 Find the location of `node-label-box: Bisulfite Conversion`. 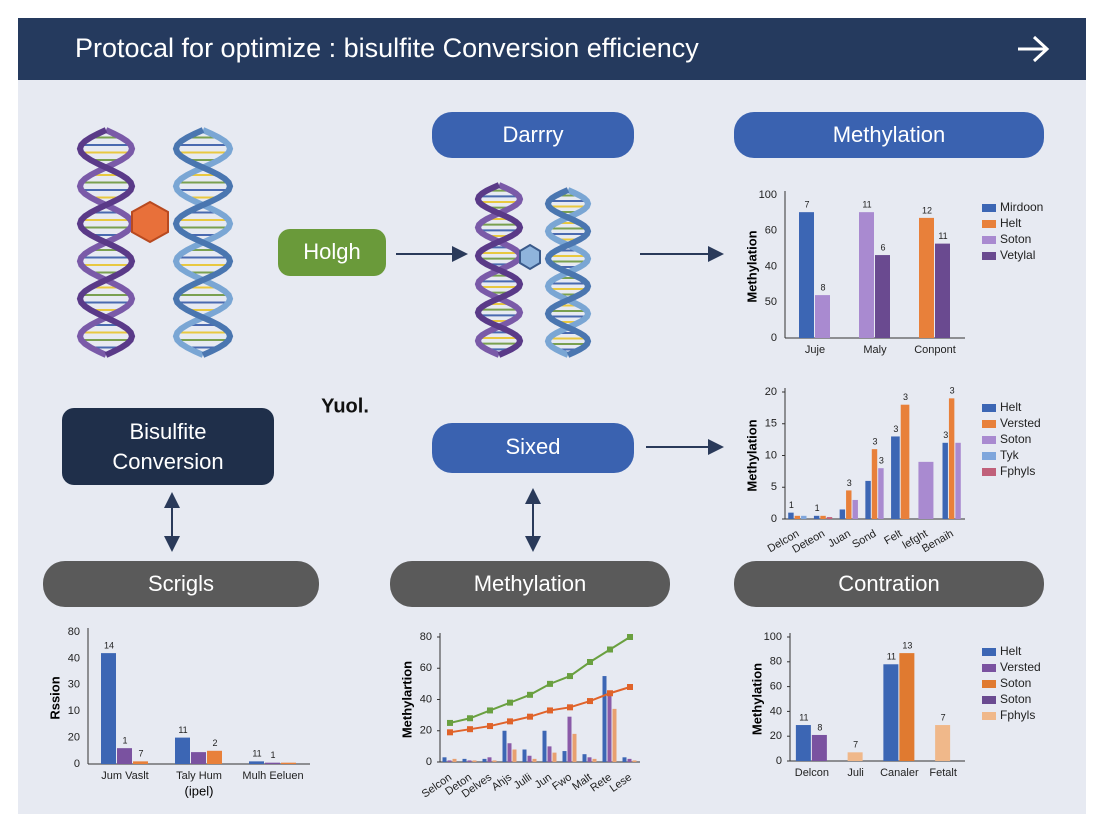

node-label-box: Bisulfite Conversion is located at coordinates (167, 446).